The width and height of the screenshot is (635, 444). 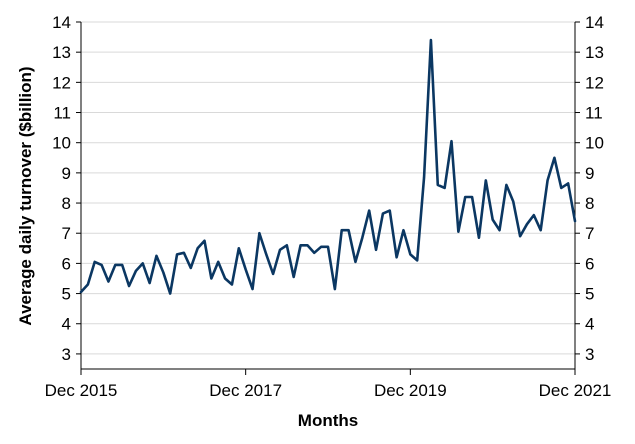 I want to click on y-tick-label-right: 14, so click(x=594, y=22).